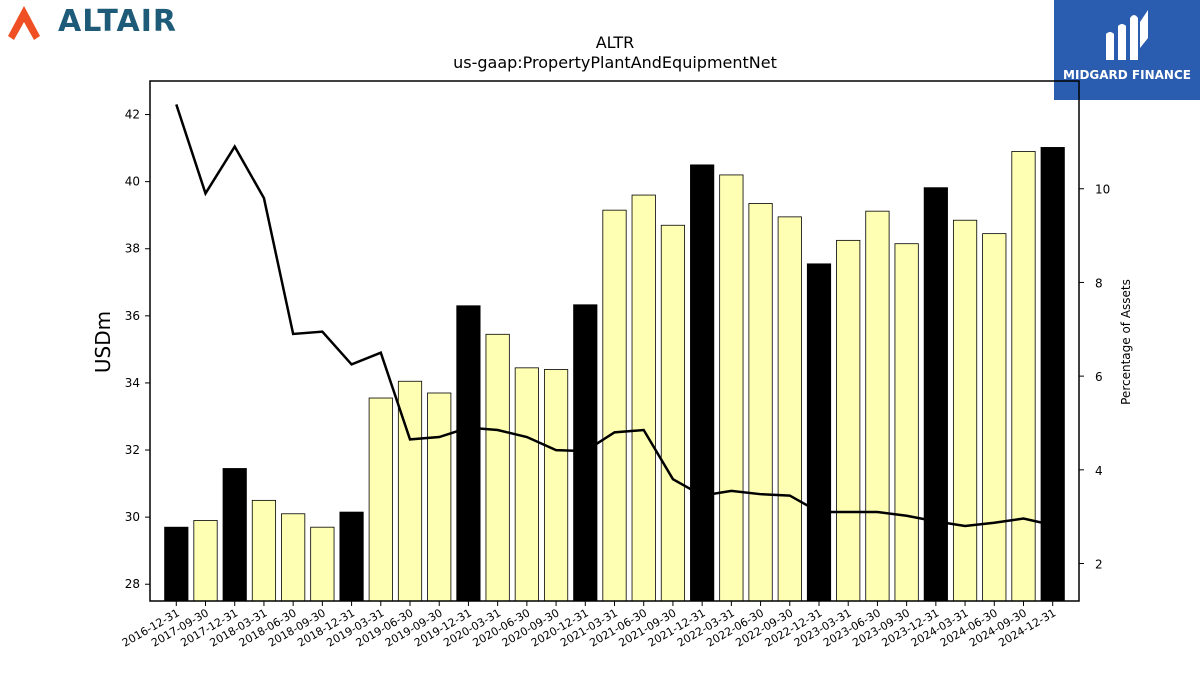  I want to click on y2-tick-label: 10, so click(1102, 190).